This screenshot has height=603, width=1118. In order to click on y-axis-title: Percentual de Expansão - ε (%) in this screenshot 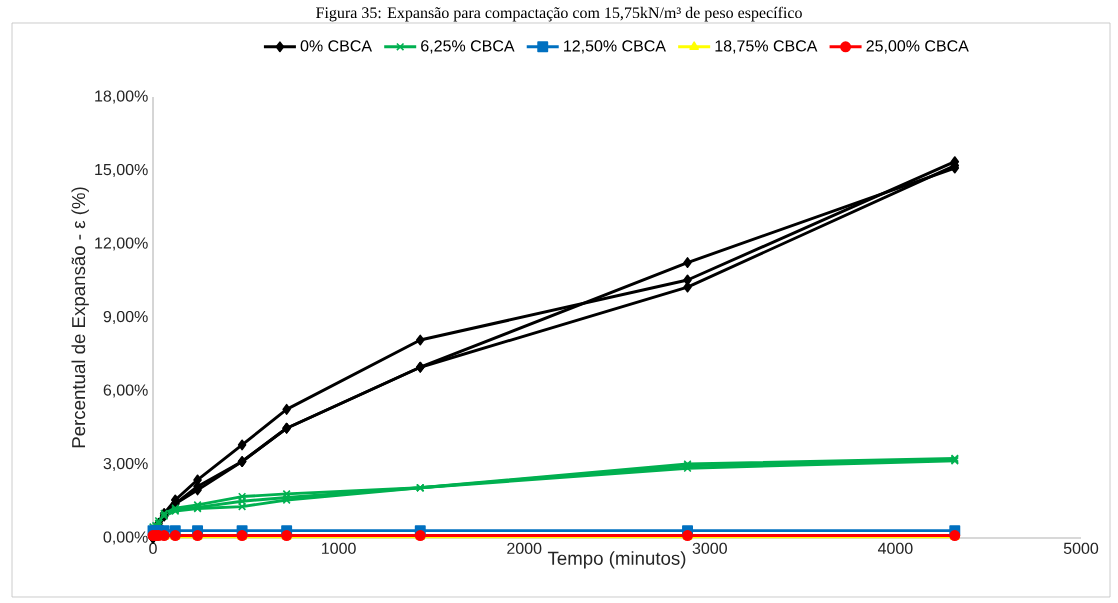, I will do `click(80, 317)`.